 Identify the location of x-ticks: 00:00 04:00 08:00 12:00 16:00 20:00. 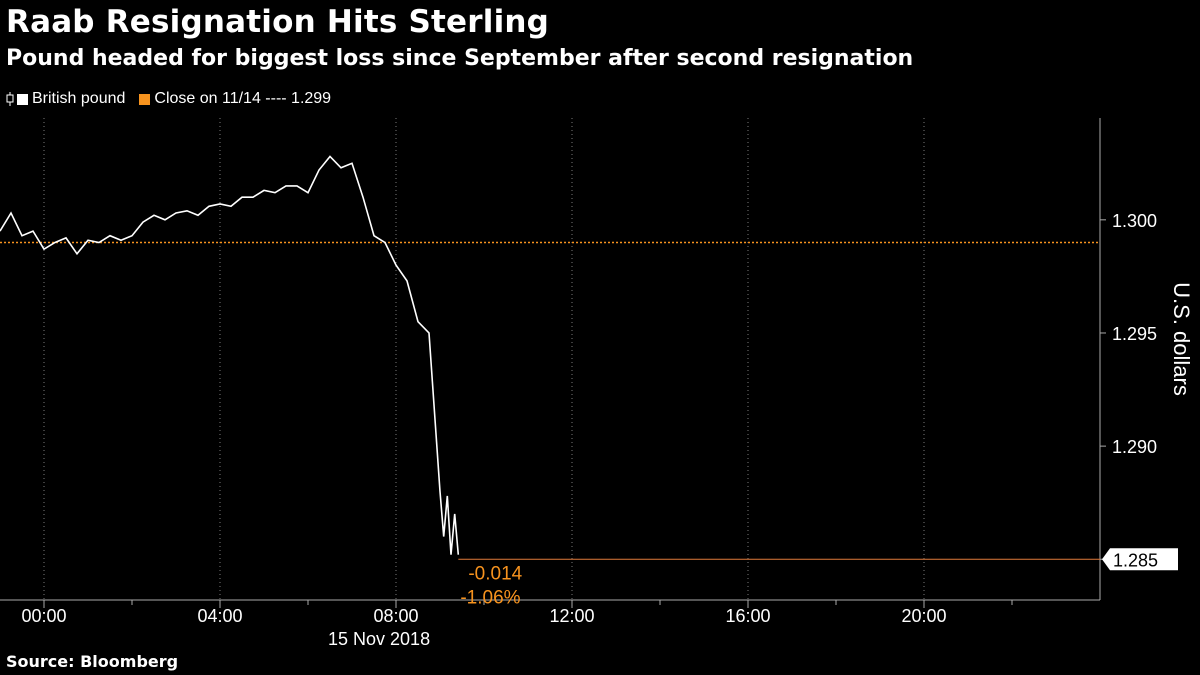
(517, 613).